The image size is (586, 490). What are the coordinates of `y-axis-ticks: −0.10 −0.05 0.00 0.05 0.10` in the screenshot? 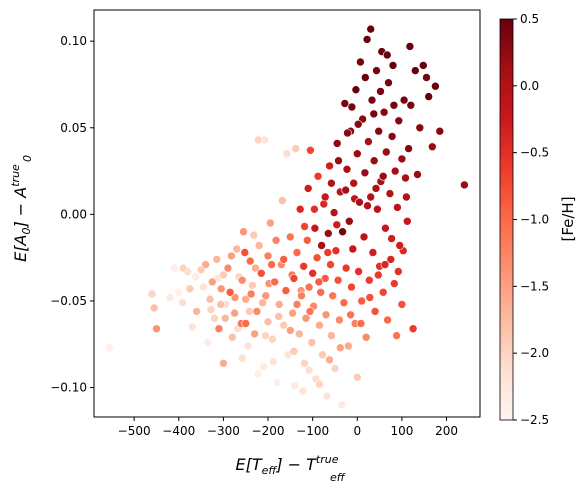 It's located at (72, 214).